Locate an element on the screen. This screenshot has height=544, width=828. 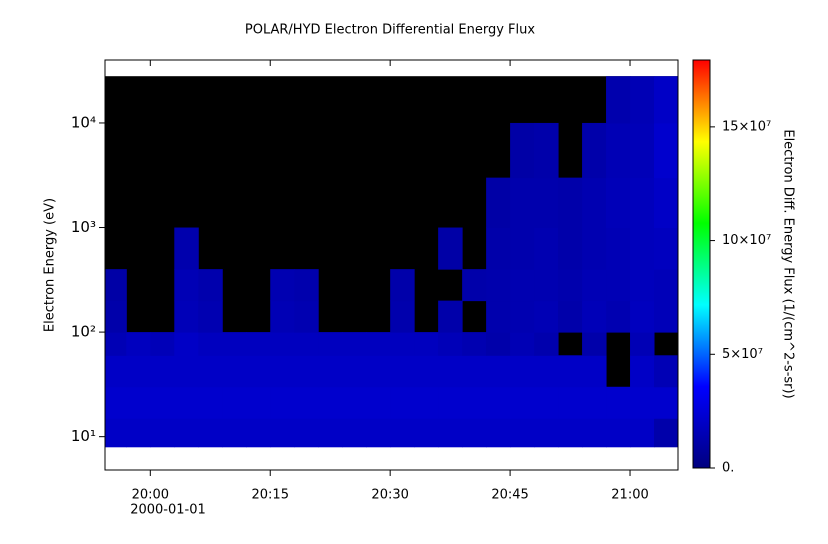
colorbar-tick-label: 10×10⁷ is located at coordinates (746, 240).